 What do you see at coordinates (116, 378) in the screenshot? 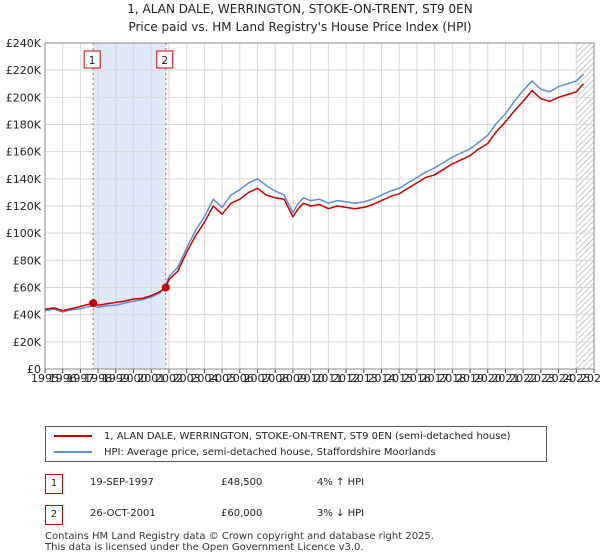
I see `x-tick-label: 1999` at bounding box center [116, 378].